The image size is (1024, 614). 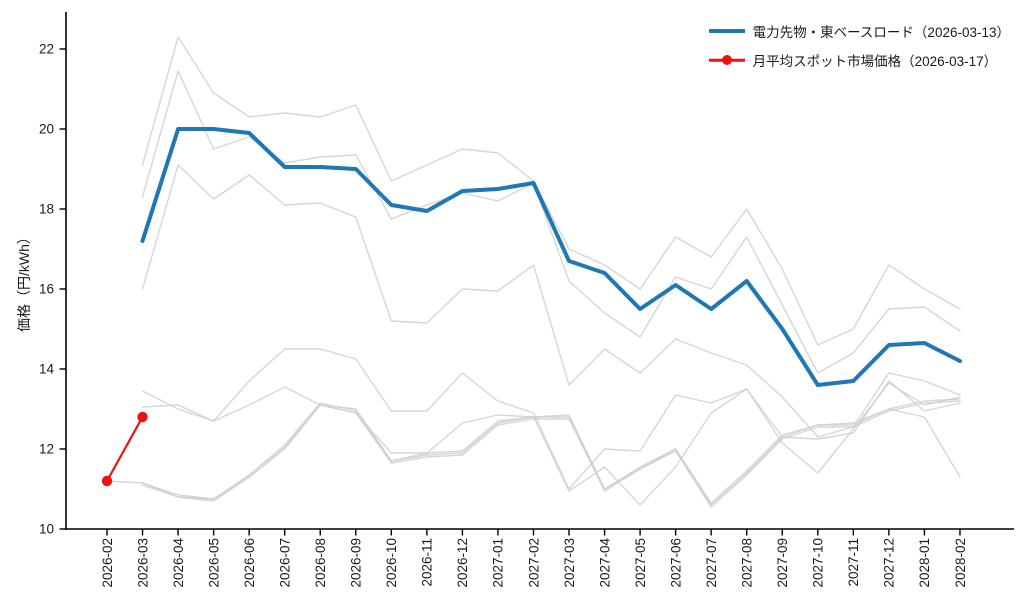 What do you see at coordinates (391, 563) in the screenshot?
I see `x-tick-label: 2026-10` at bounding box center [391, 563].